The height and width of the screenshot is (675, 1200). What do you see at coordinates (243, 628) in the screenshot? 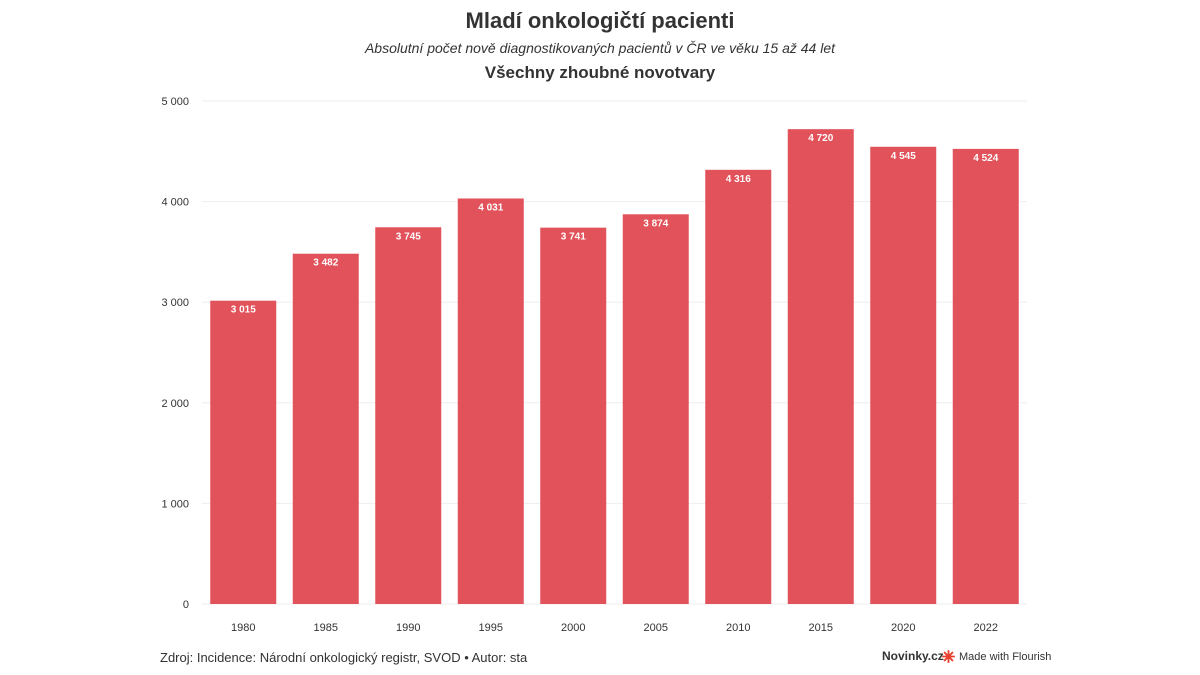
I see `x-tick-label: 1980` at bounding box center [243, 628].